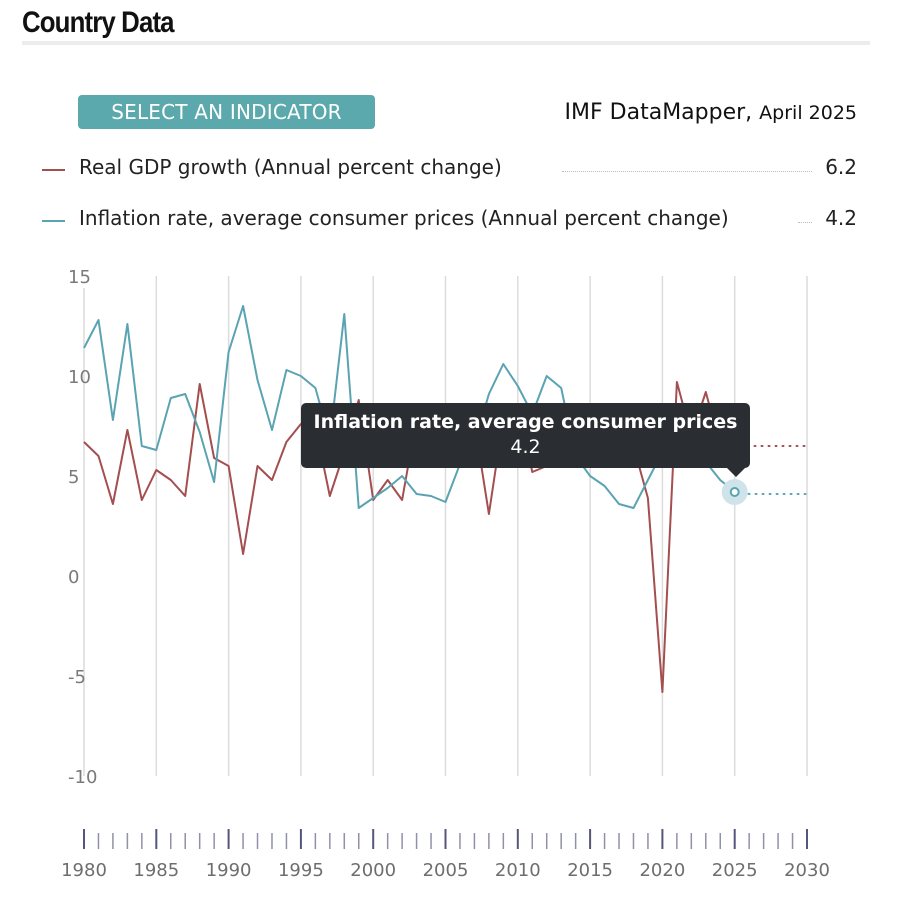 The width and height of the screenshot is (900, 900). I want to click on x-tick-label: 2000, so click(373, 870).